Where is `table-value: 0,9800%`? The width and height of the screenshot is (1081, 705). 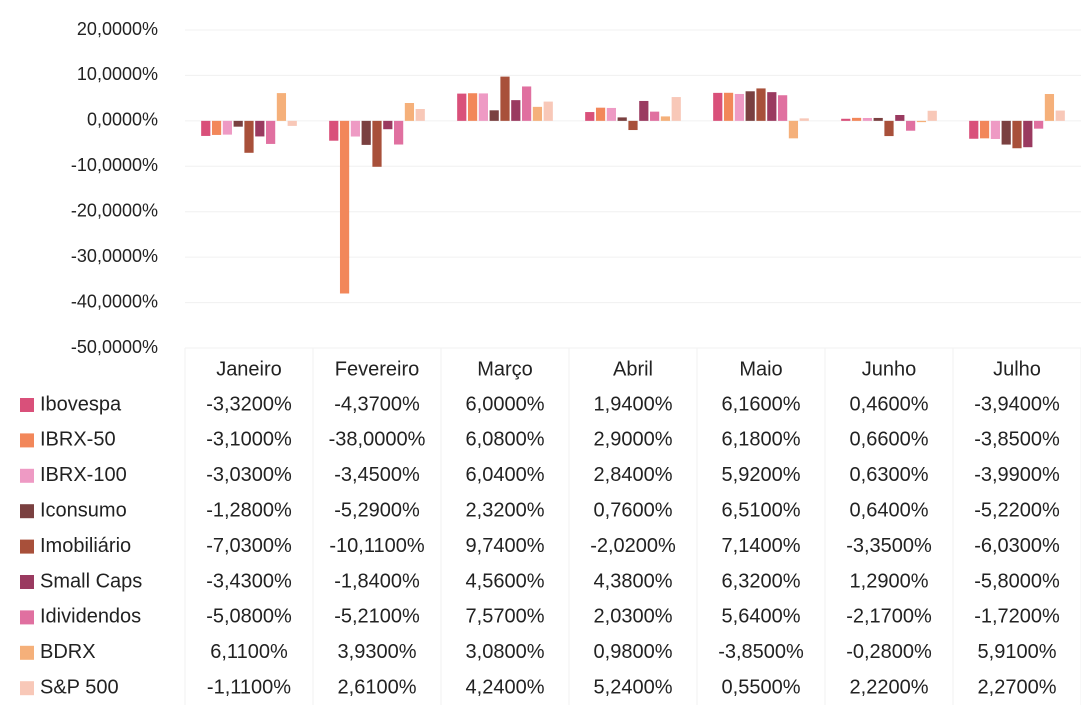 table-value: 0,9800% is located at coordinates (633, 652).